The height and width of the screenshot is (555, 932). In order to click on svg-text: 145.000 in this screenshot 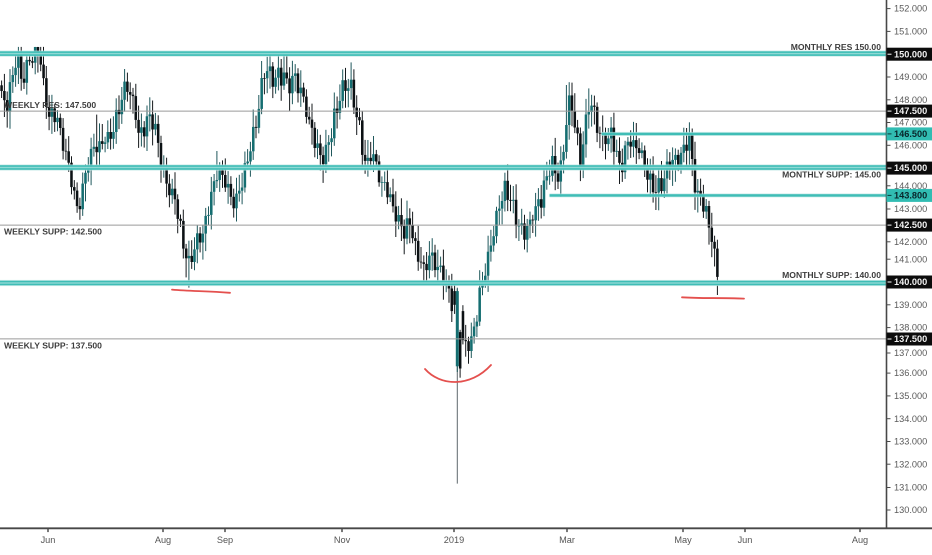, I will do `click(910, 168)`.